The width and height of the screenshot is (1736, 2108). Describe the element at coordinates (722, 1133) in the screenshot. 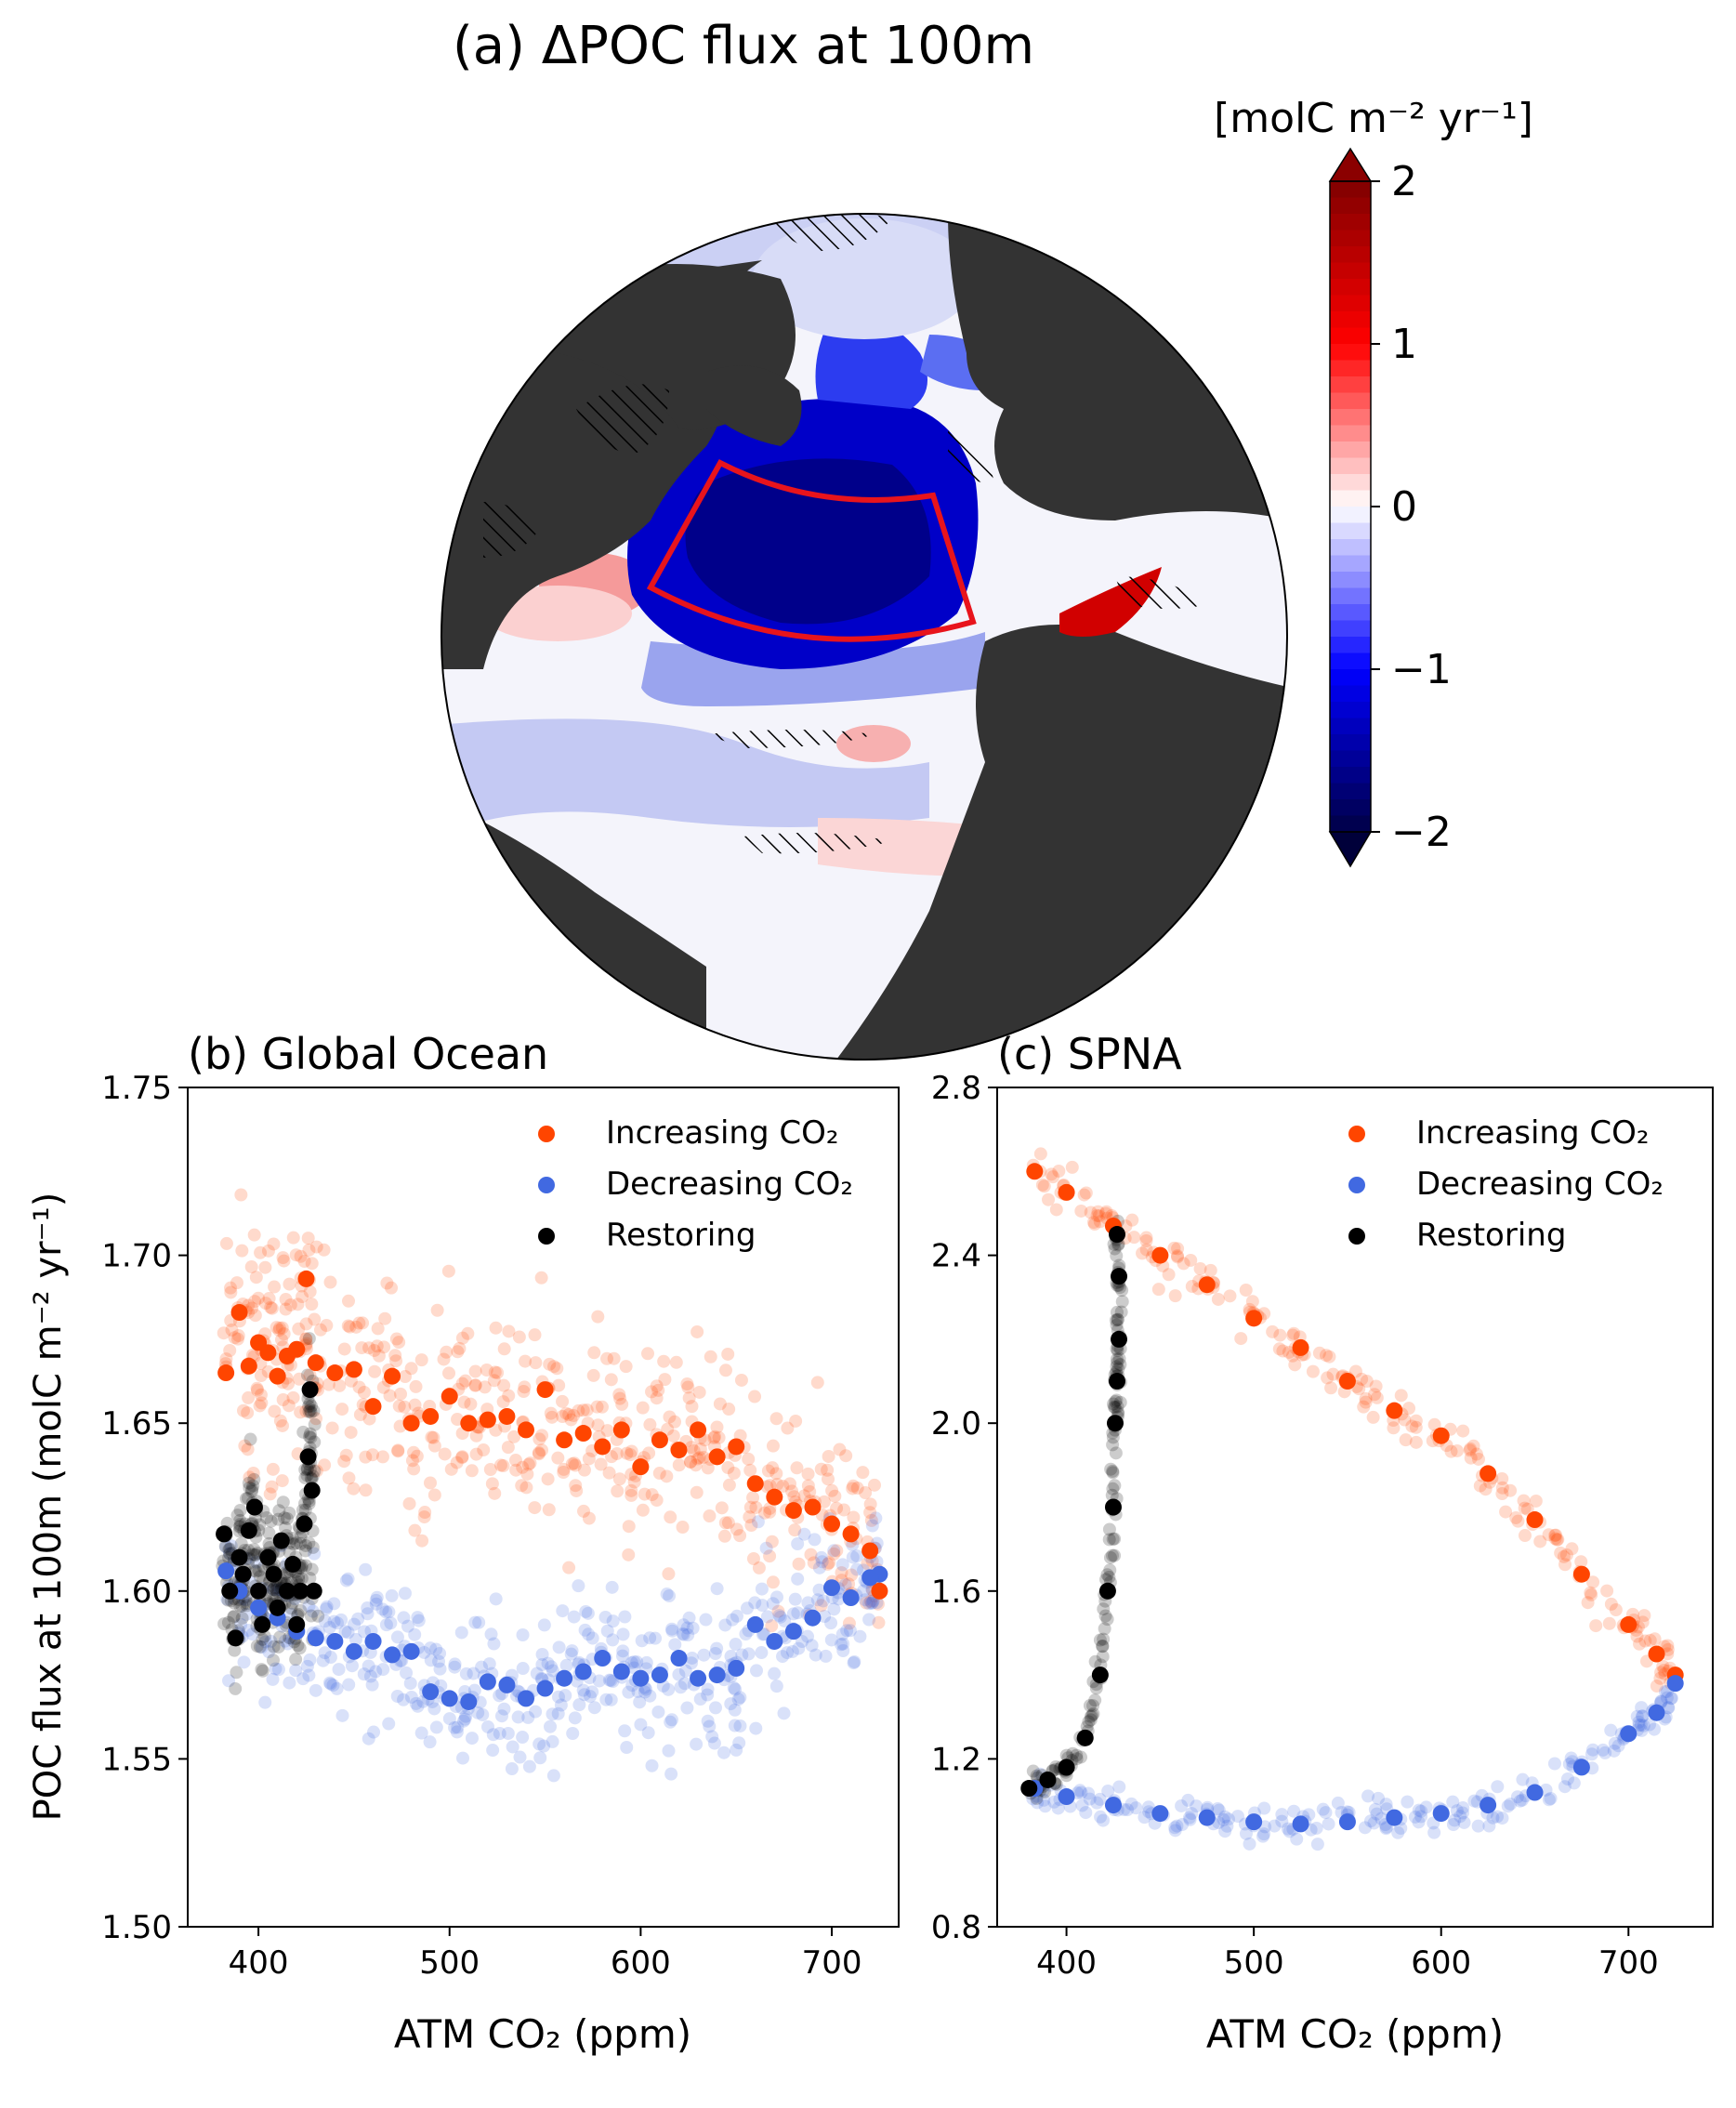

I see `legend-label-increasing: Increasing CO₂` at that location.